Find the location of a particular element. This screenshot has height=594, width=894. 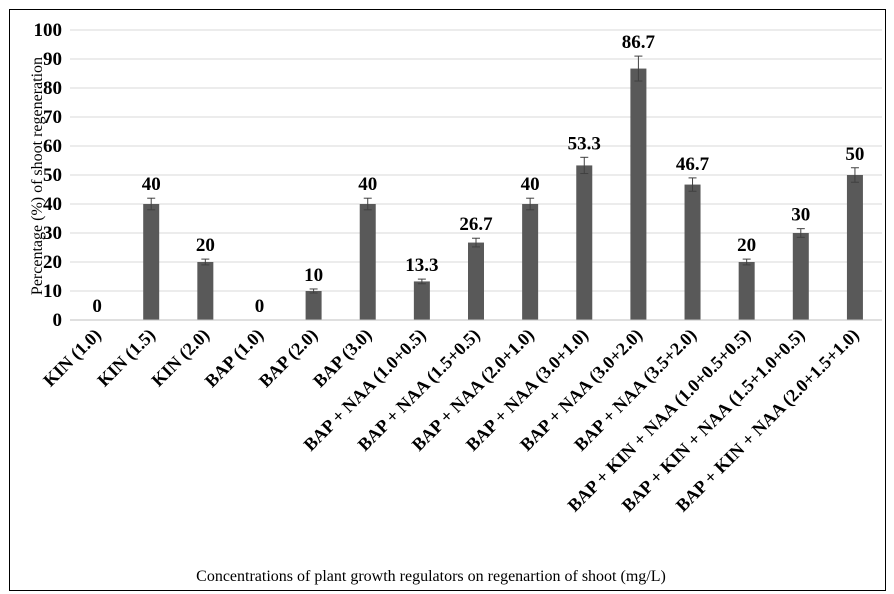

data-label: 46.7 is located at coordinates (693, 164).